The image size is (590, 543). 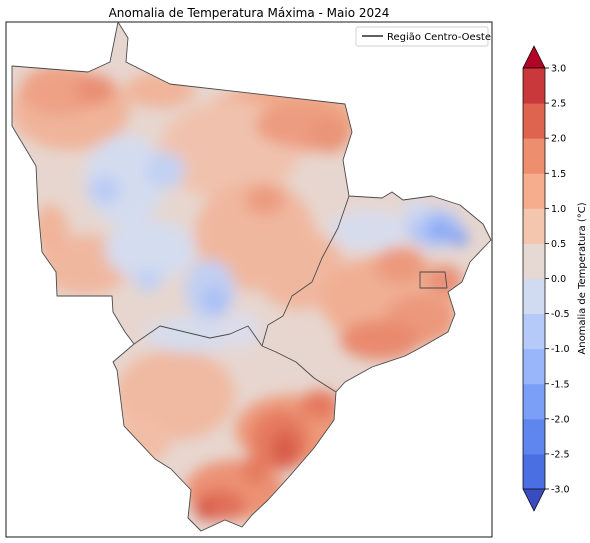 What do you see at coordinates (558, 279) in the screenshot?
I see `colorbar-tick-label: 0.0` at bounding box center [558, 279].